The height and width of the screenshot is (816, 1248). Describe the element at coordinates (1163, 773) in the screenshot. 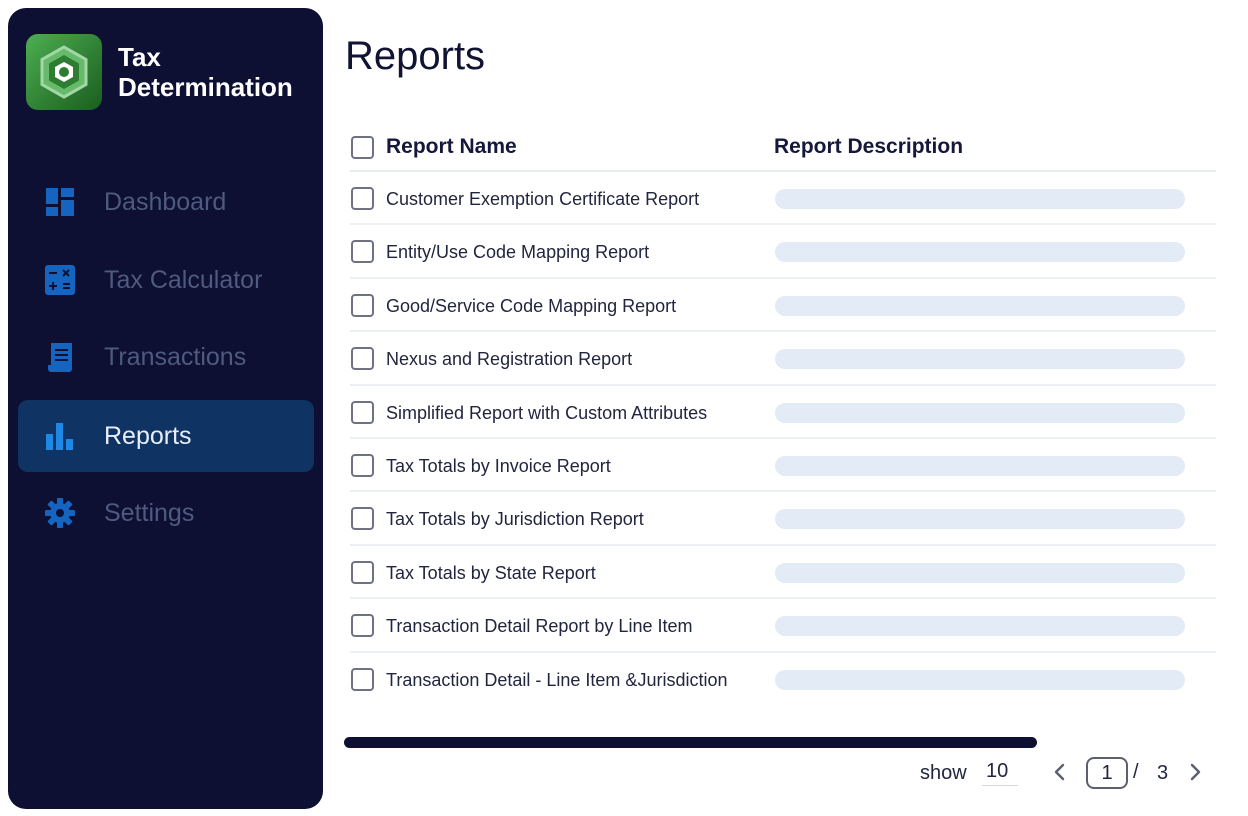

I see `total-pages: 3` at that location.